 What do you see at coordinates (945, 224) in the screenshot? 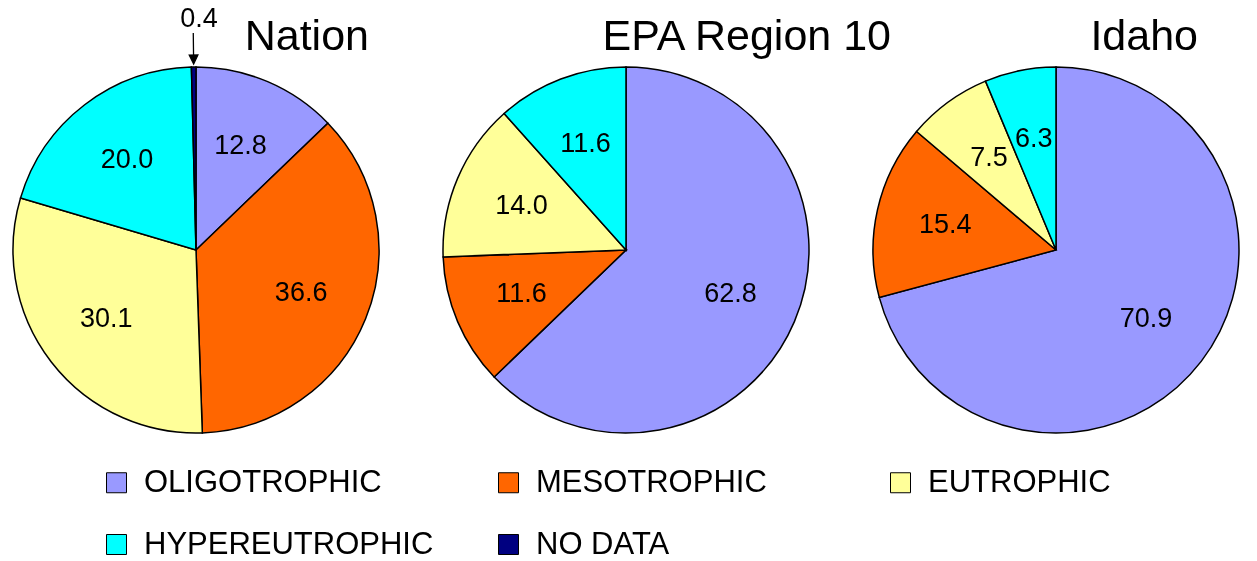
I see `data-label: 15.4` at bounding box center [945, 224].